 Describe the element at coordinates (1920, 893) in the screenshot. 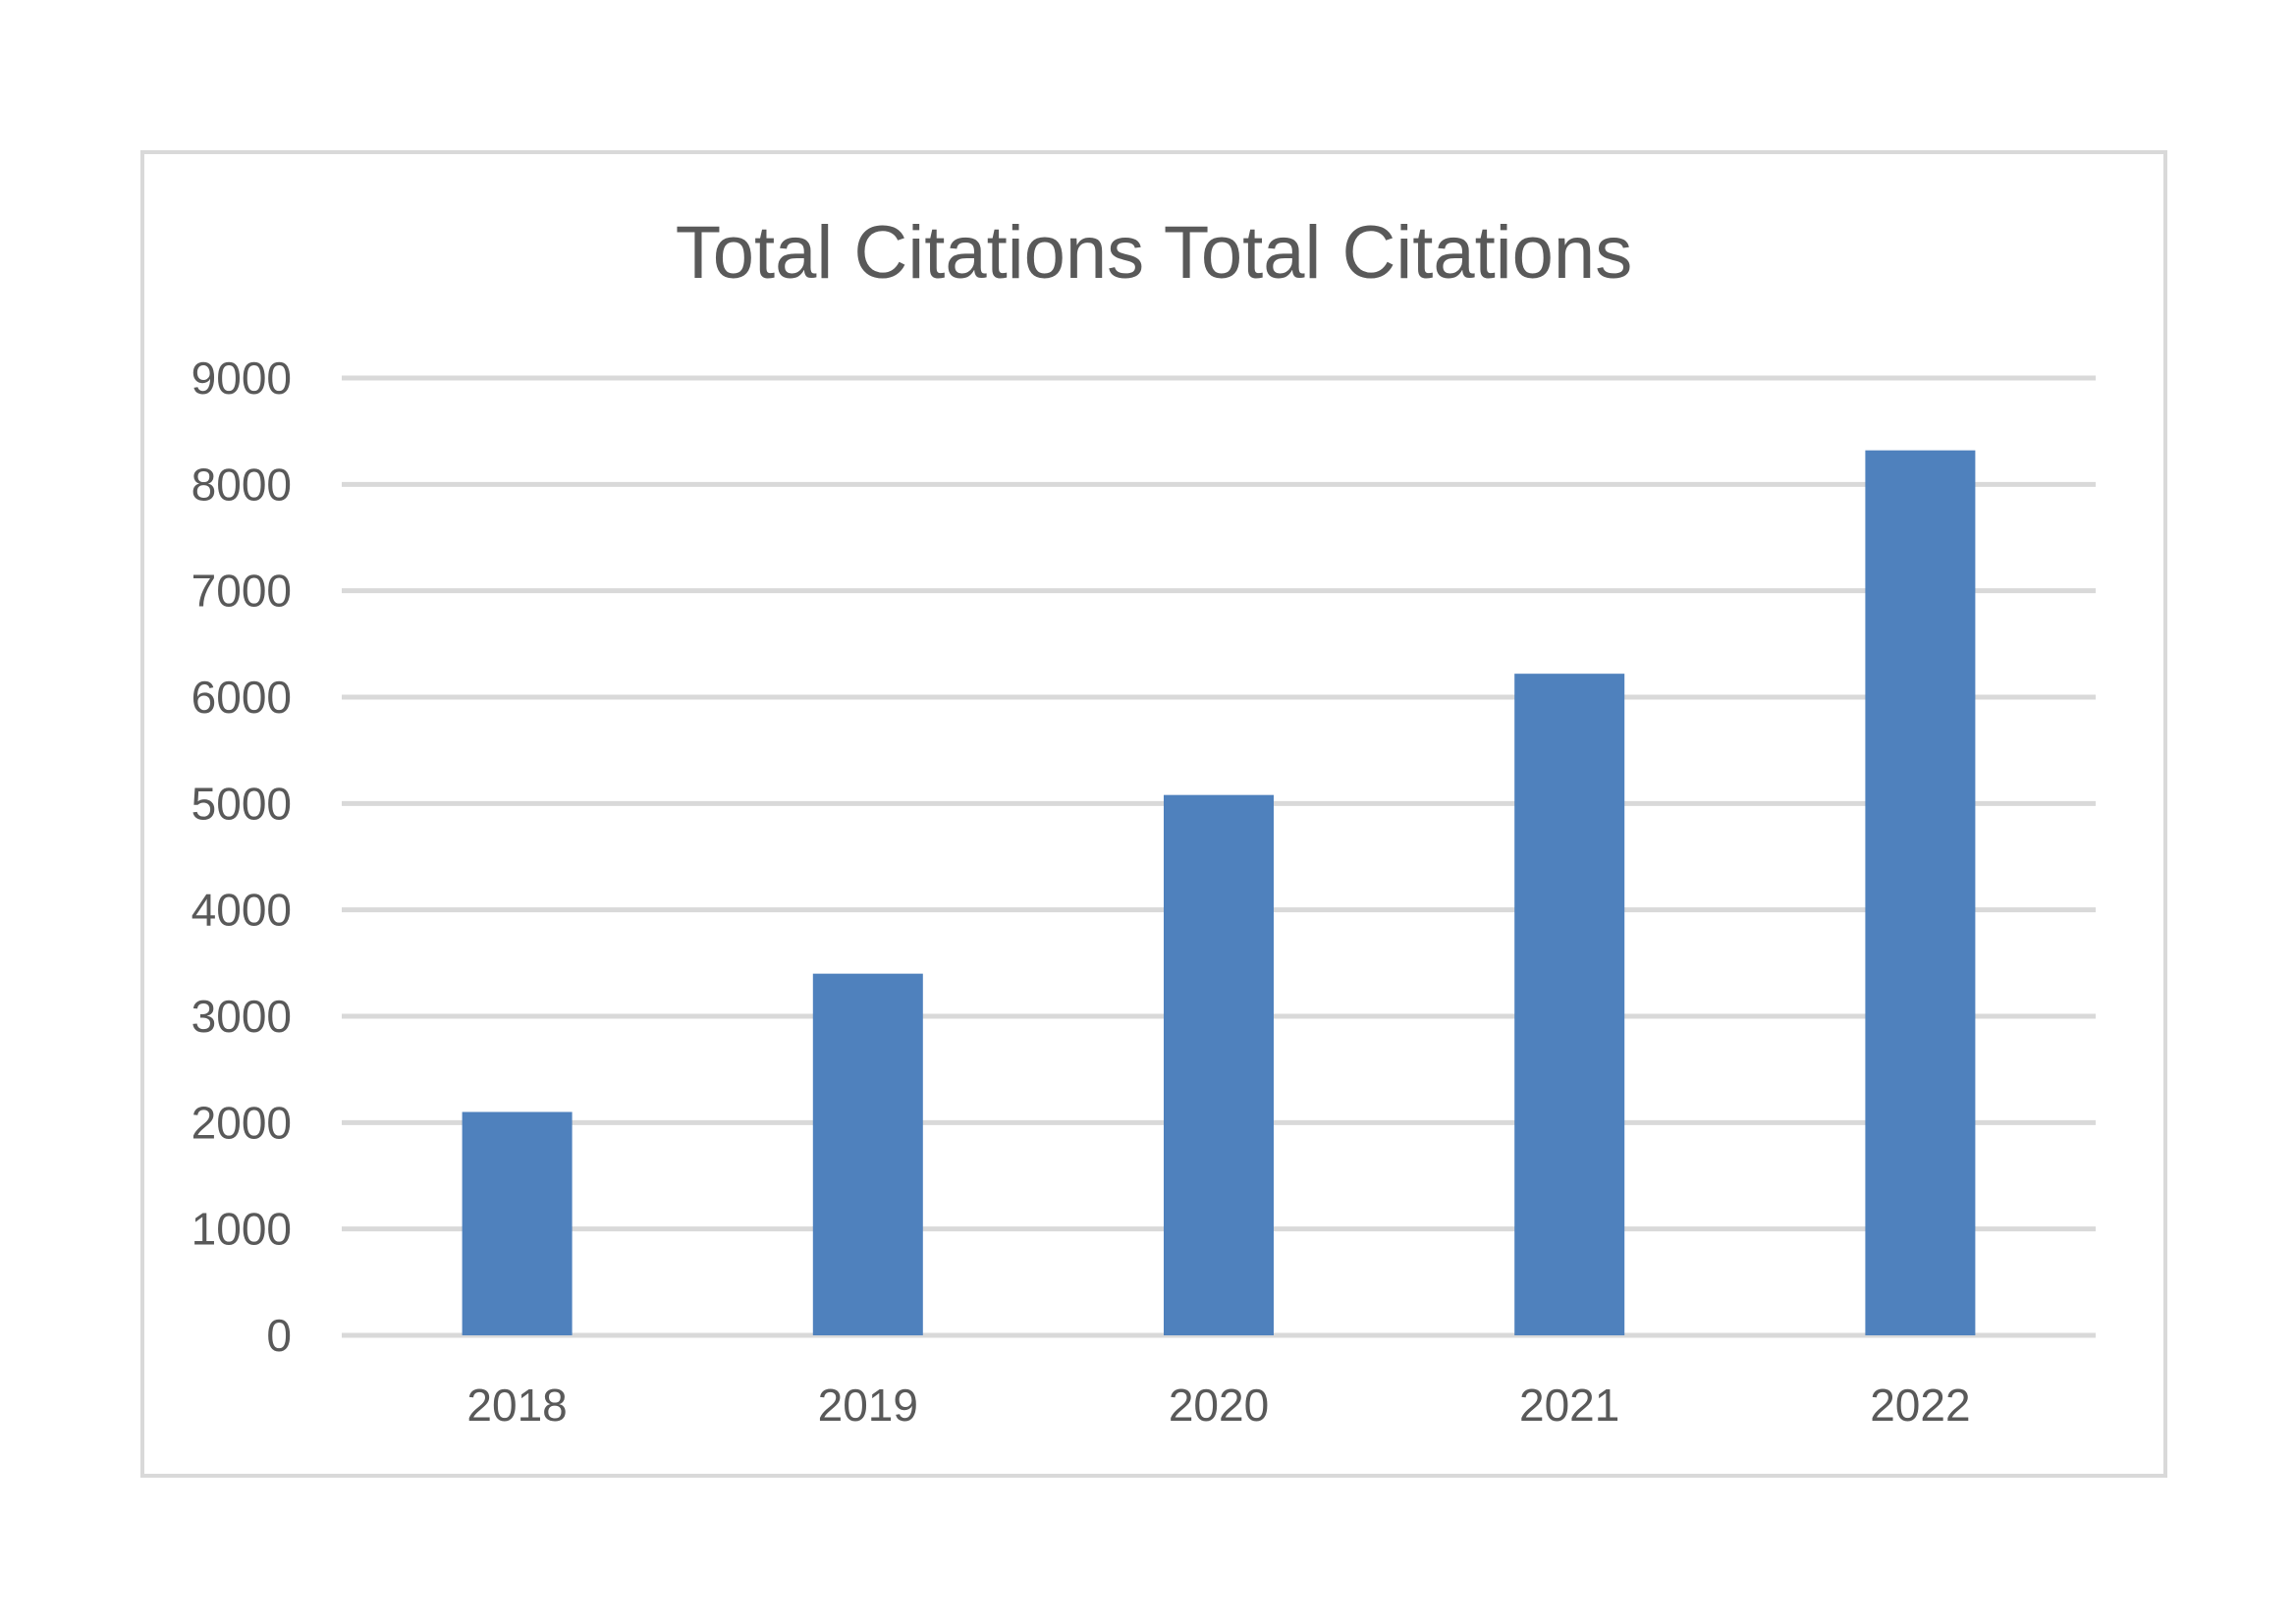

I see `bar-2022` at that location.